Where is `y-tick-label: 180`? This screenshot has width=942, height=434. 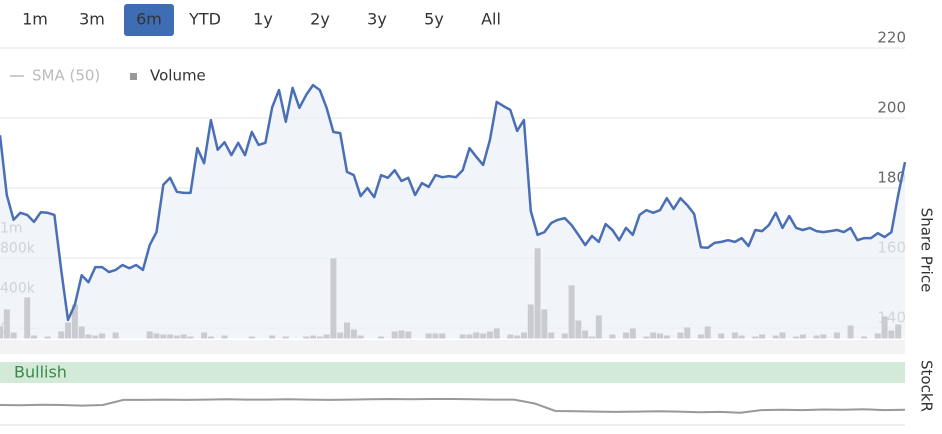
y-tick-label: 180 is located at coordinates (891, 178).